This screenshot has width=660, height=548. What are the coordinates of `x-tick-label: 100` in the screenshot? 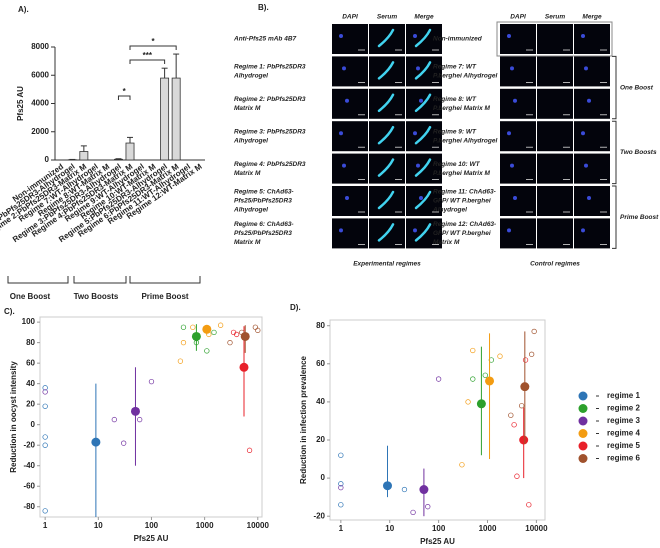 It's located at (439, 528).